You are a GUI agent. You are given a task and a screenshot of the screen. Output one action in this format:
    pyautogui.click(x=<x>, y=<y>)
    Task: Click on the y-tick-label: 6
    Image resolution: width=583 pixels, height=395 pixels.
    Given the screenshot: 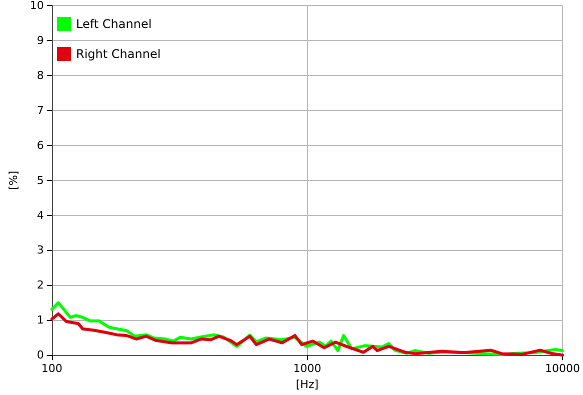 What is the action you would take?
    pyautogui.click(x=40, y=145)
    